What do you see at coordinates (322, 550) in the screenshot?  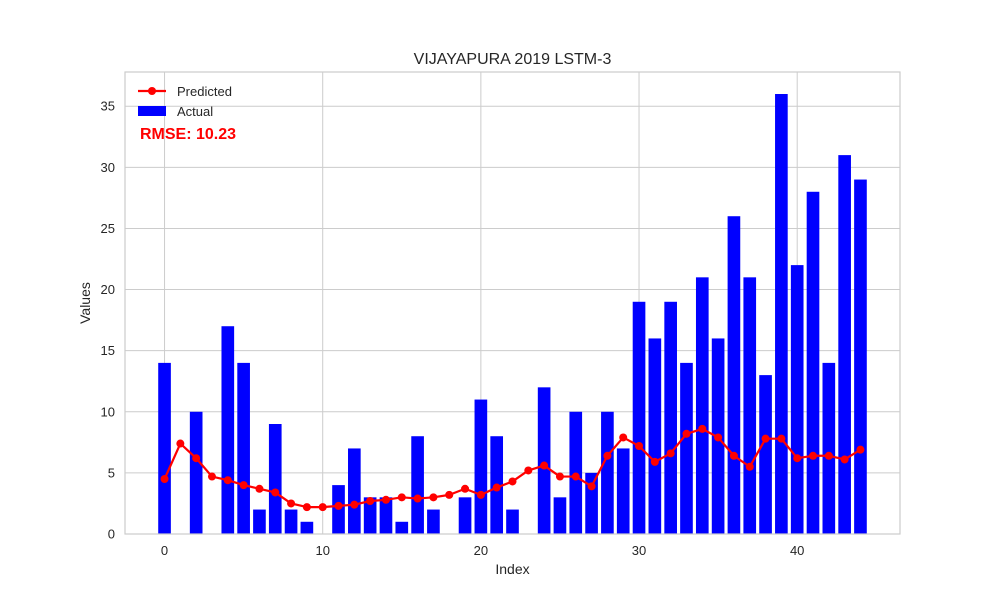 I see `x-tick-label: 10` at bounding box center [322, 550].